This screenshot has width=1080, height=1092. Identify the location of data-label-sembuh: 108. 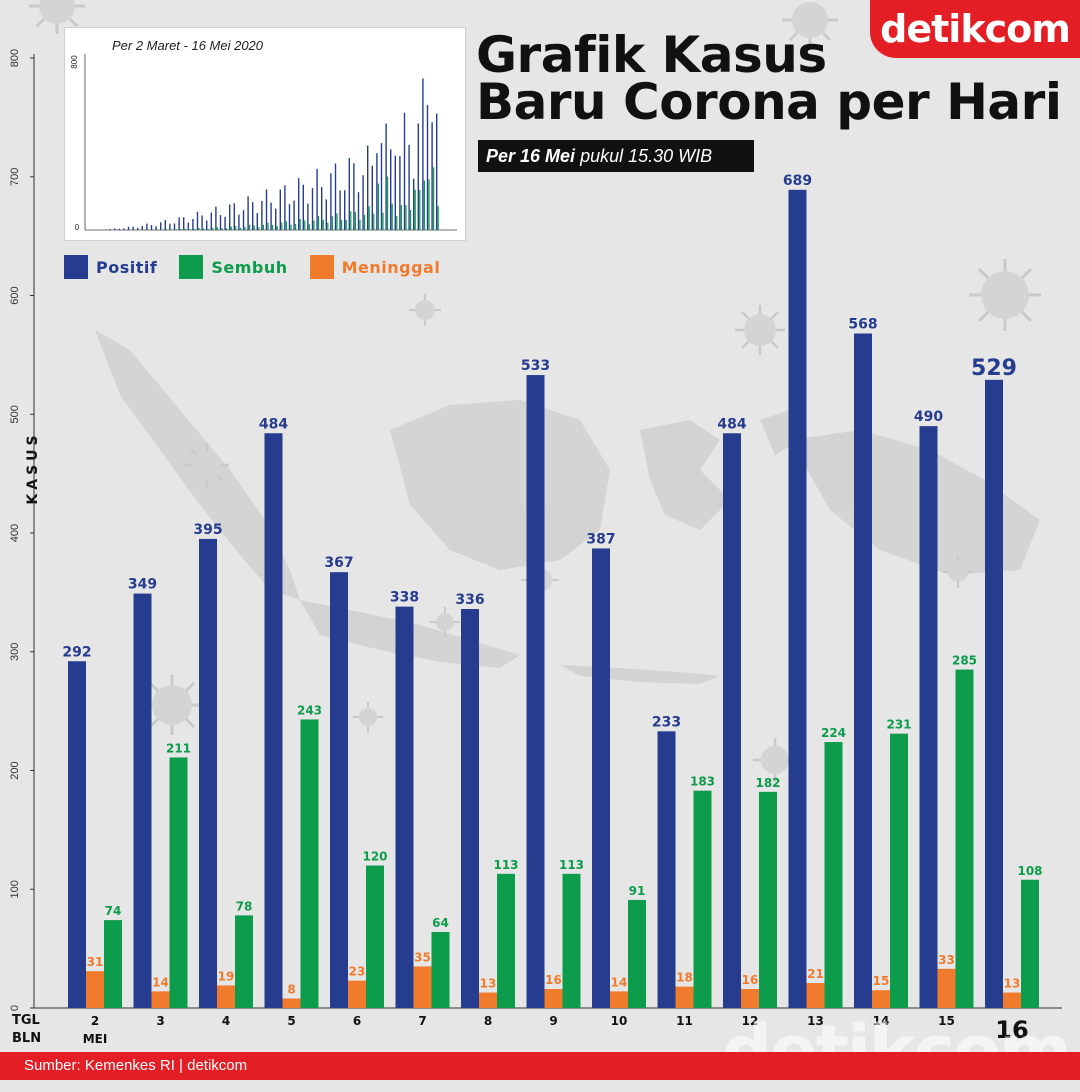
(1029, 871).